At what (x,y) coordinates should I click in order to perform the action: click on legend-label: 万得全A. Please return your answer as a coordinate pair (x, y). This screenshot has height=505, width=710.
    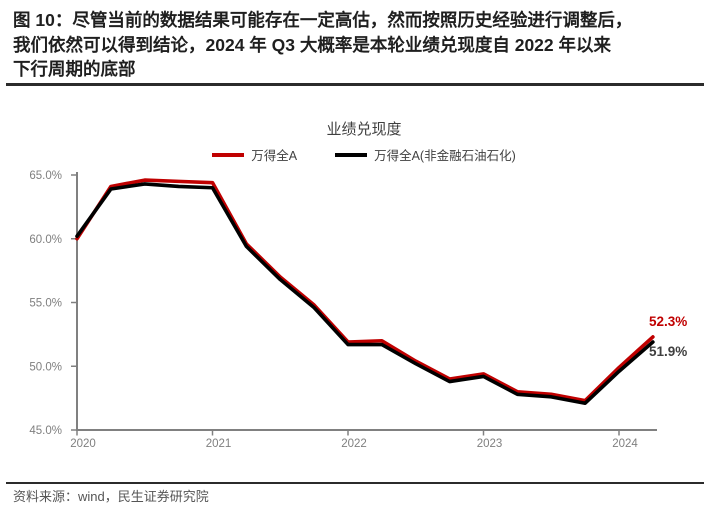
    Looking at the image, I should click on (274, 156).